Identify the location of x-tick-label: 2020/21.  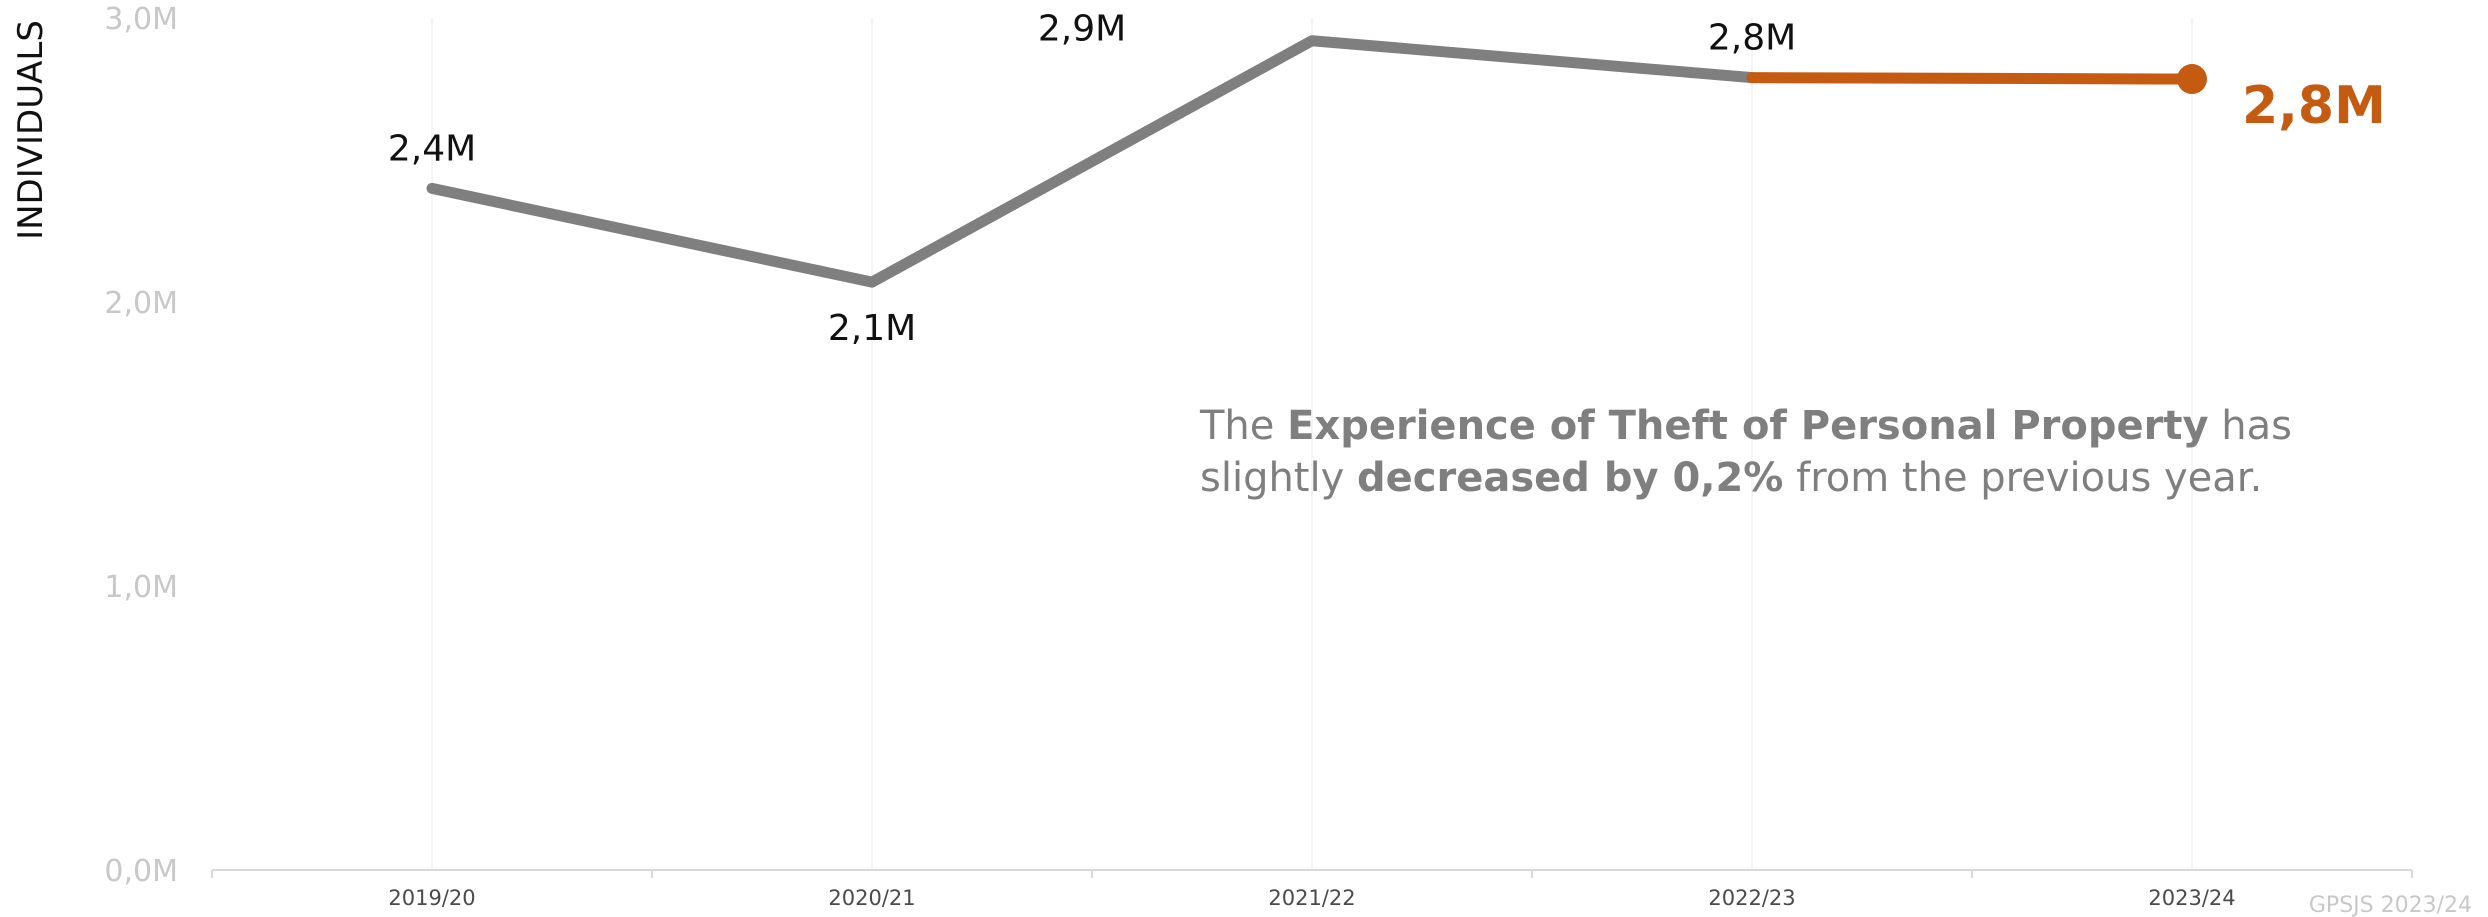
(871, 898).